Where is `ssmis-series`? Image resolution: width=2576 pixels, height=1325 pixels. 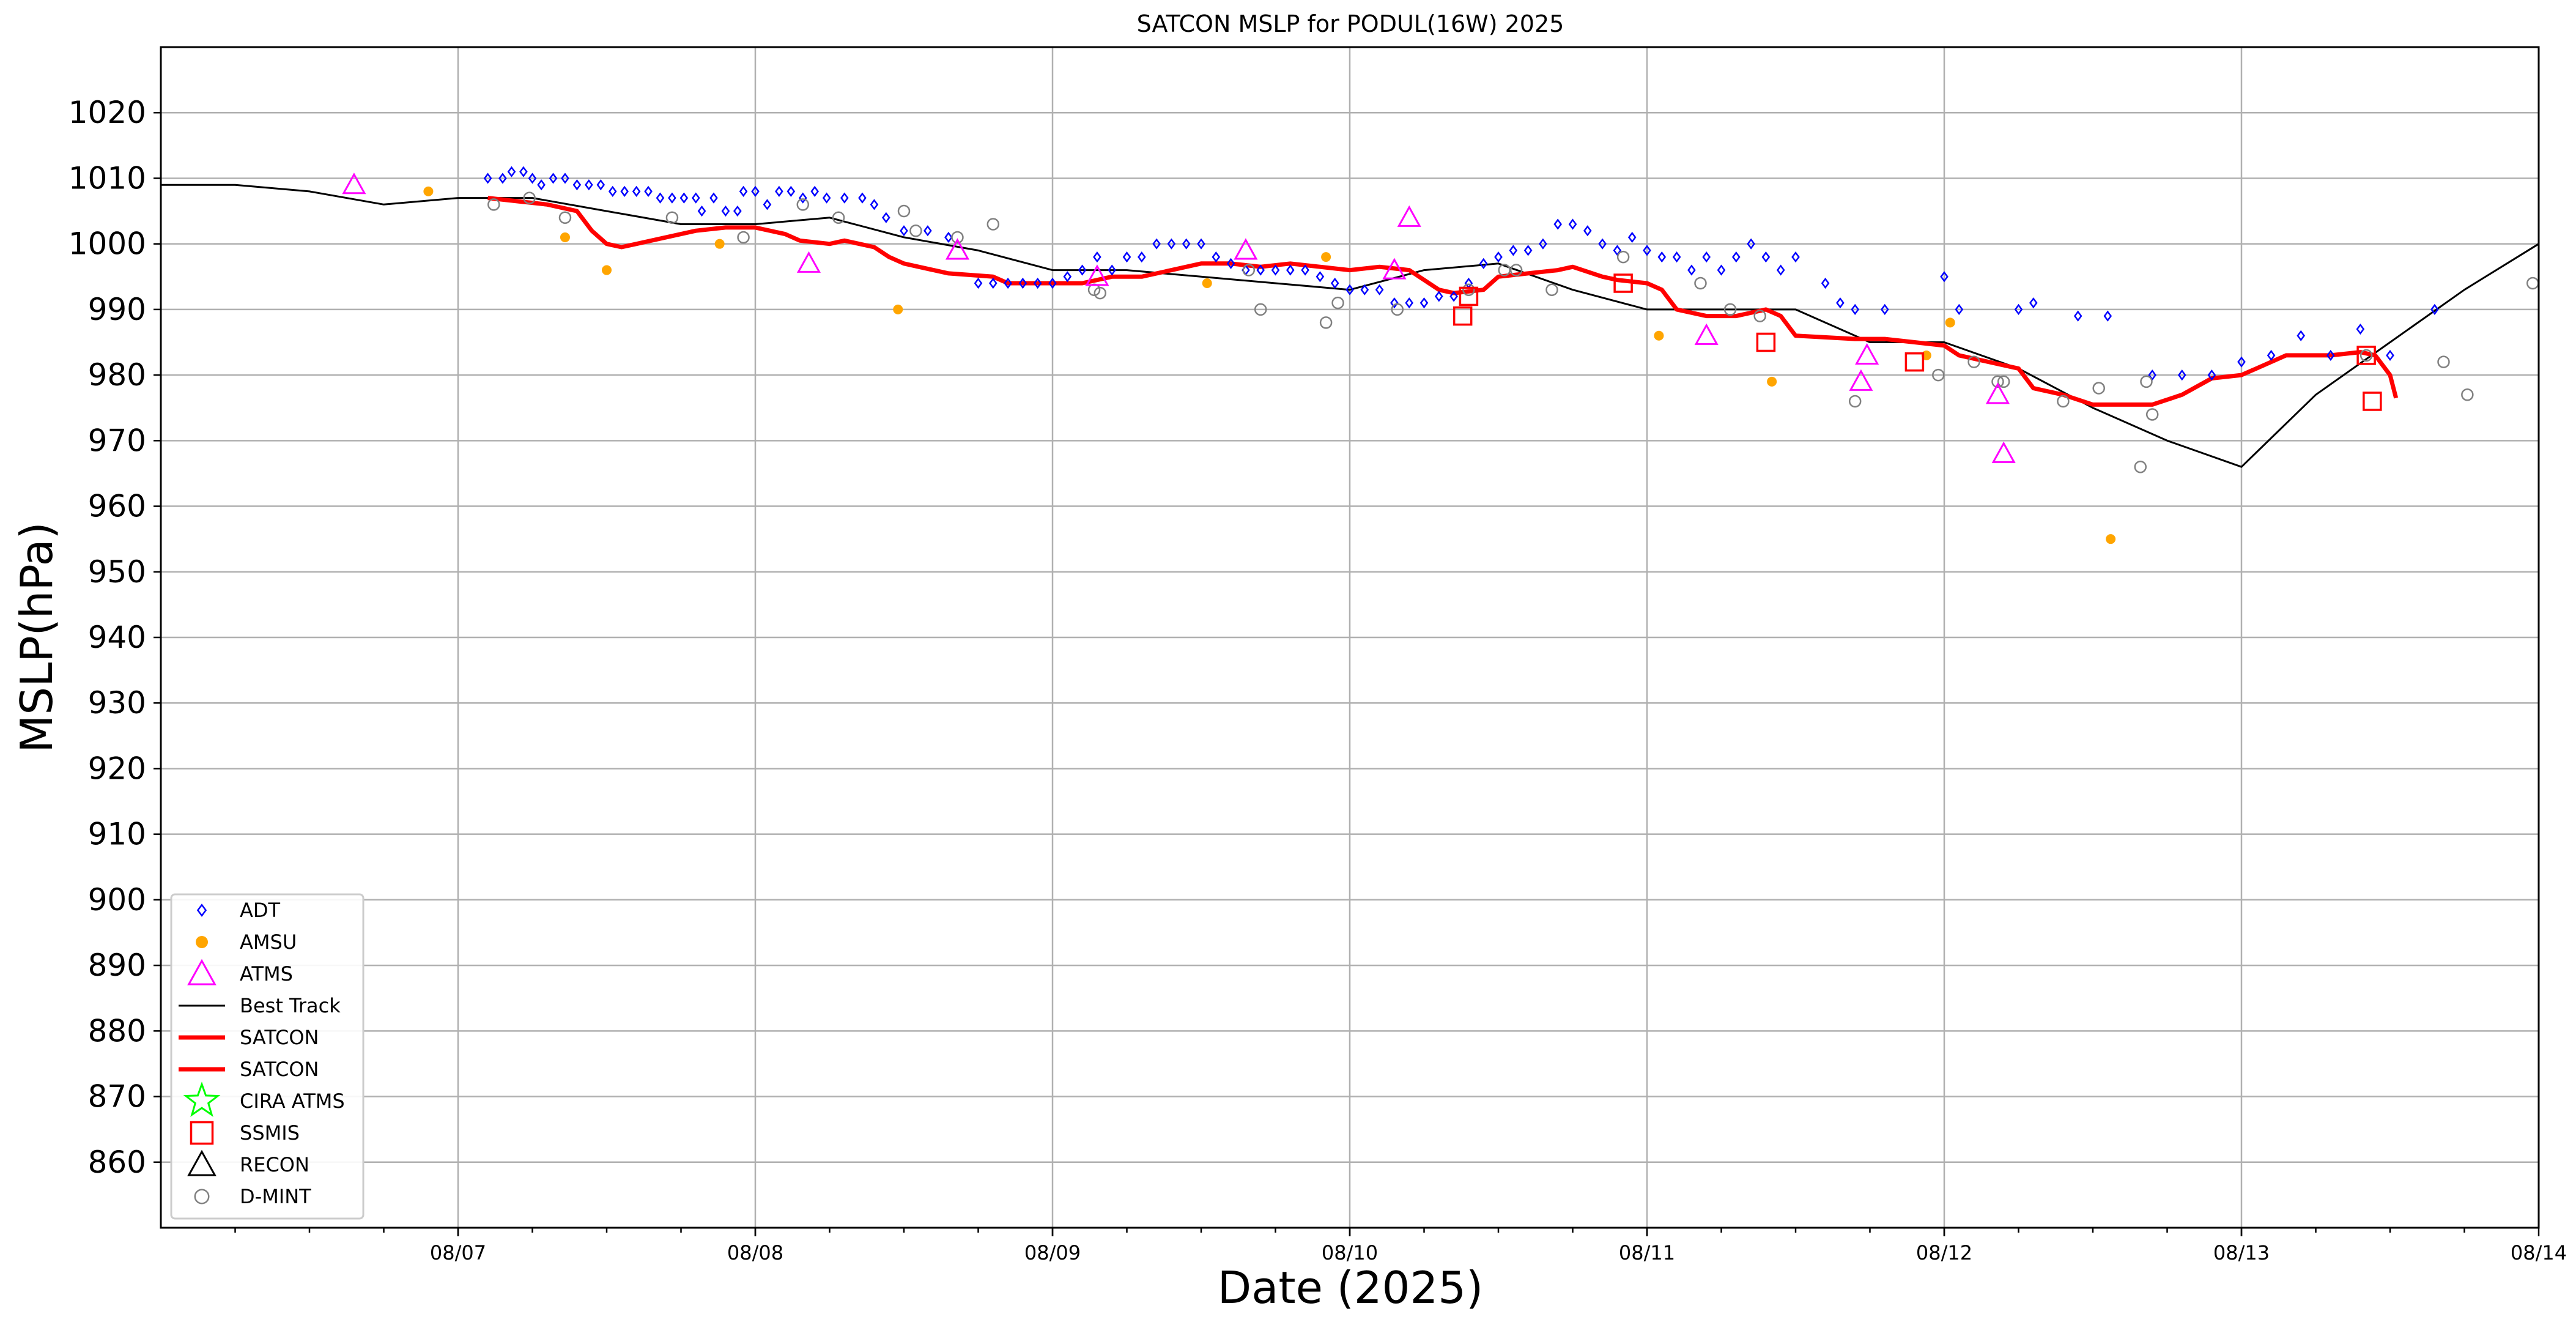 ssmis-series is located at coordinates (1917, 342).